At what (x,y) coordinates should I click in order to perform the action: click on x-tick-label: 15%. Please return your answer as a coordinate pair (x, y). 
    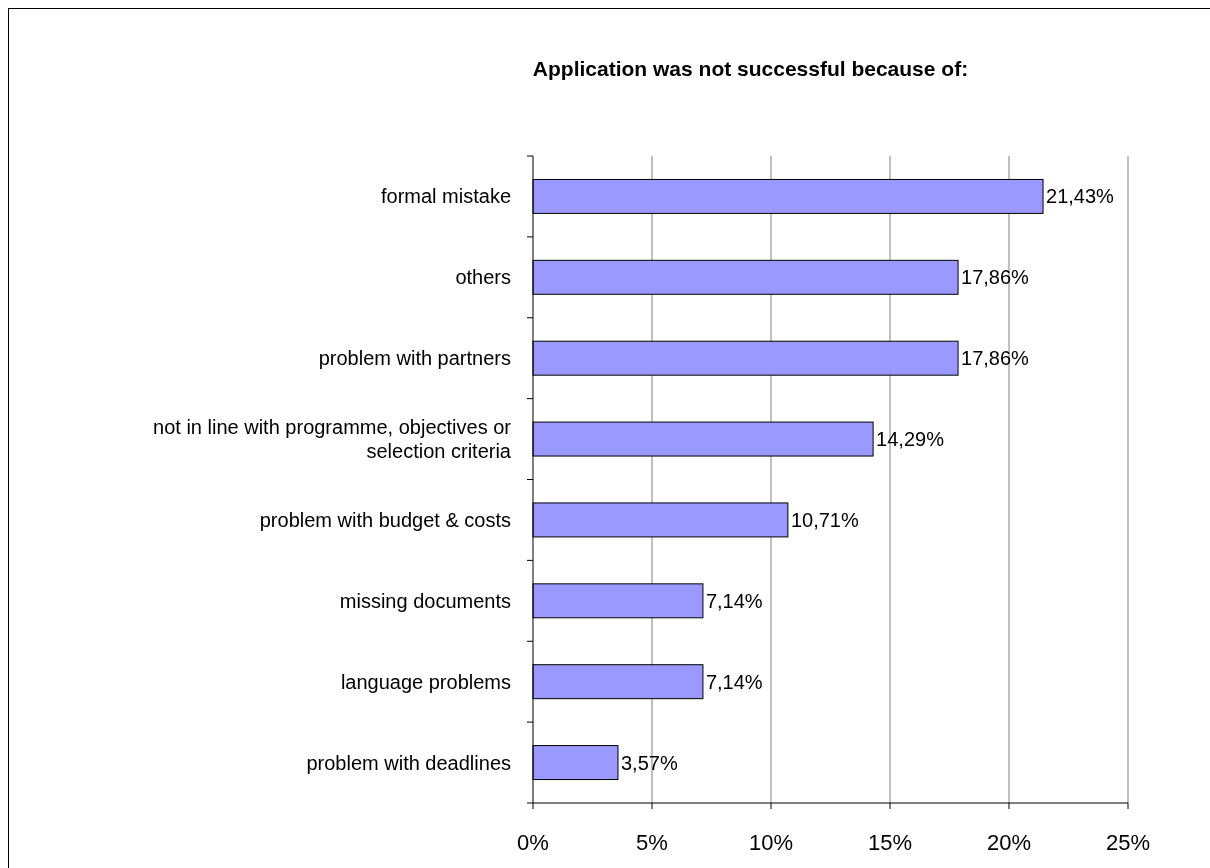
    Looking at the image, I should click on (890, 842).